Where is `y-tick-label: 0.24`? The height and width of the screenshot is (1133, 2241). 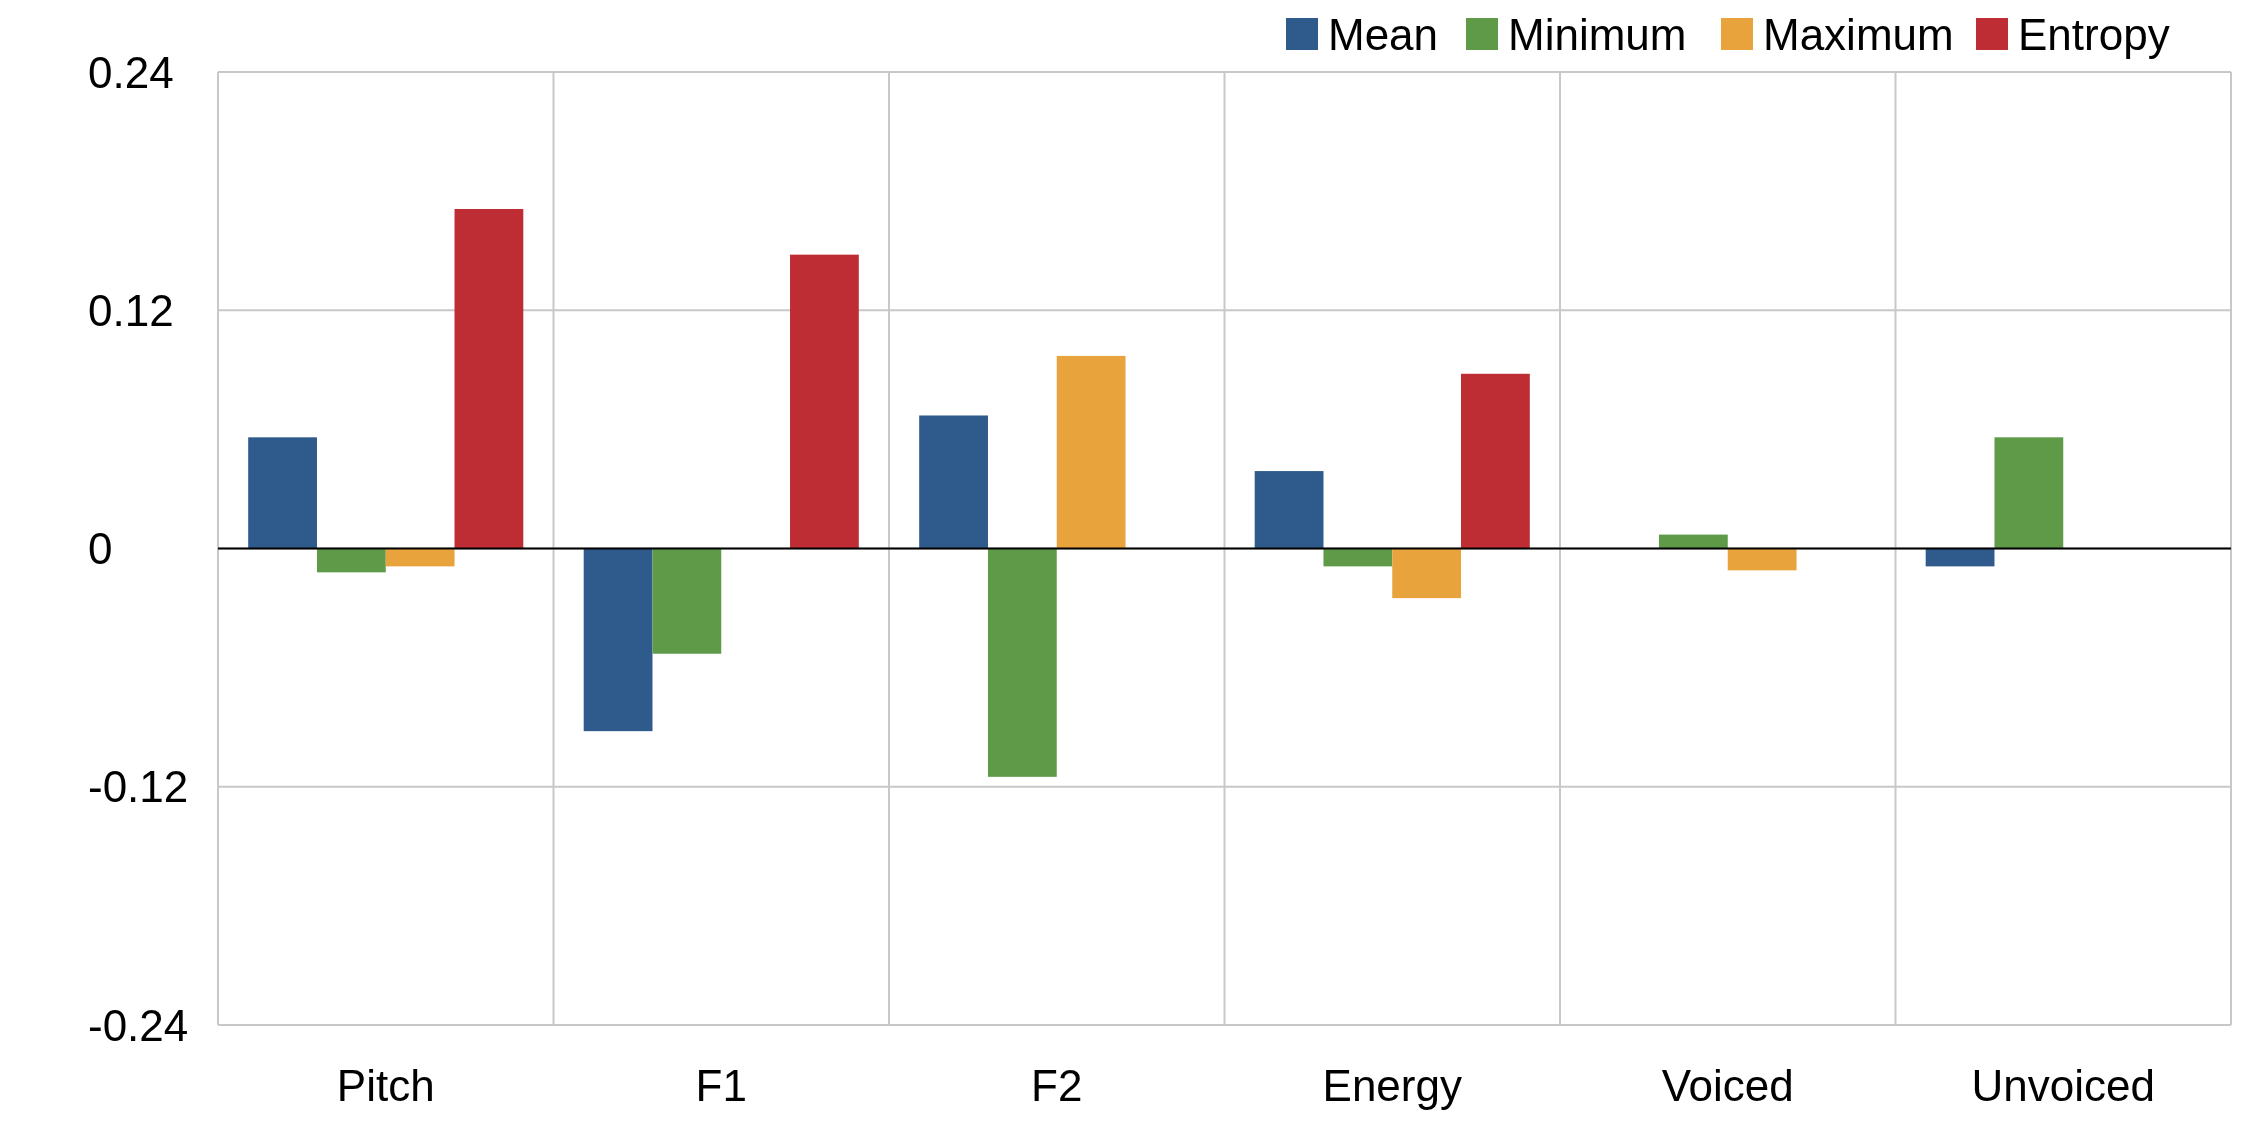 y-tick-label: 0.24 is located at coordinates (131, 72).